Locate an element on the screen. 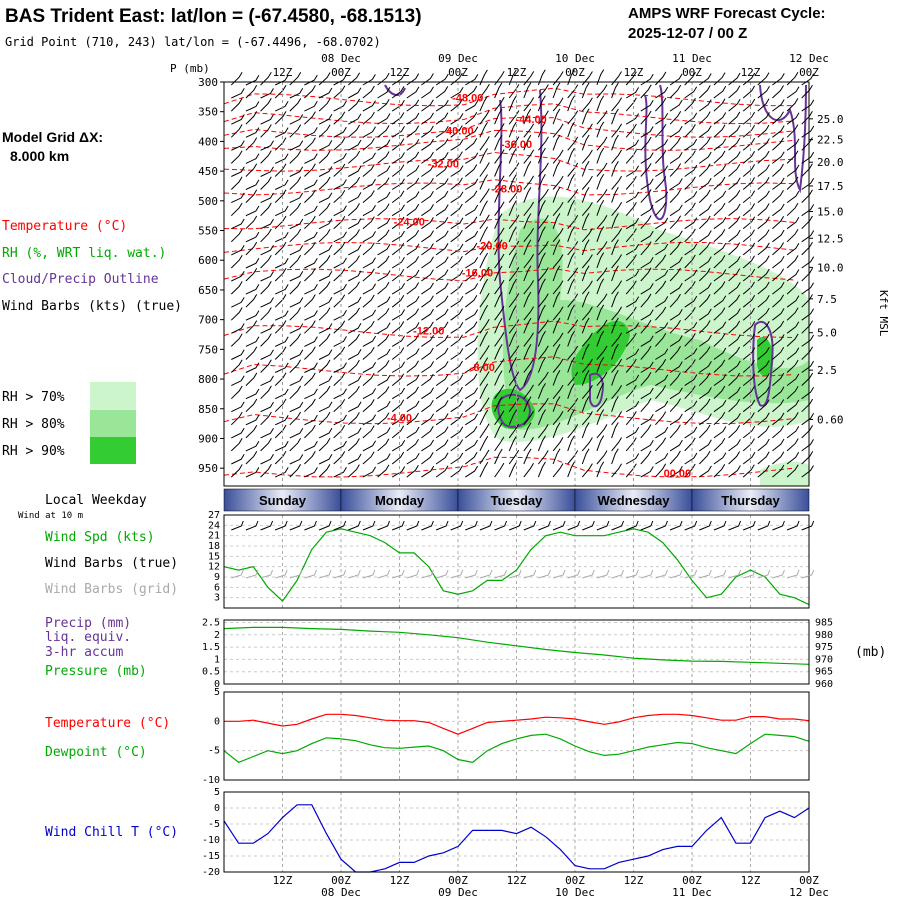  height-tick-label: 10.0 is located at coordinates (830, 267).